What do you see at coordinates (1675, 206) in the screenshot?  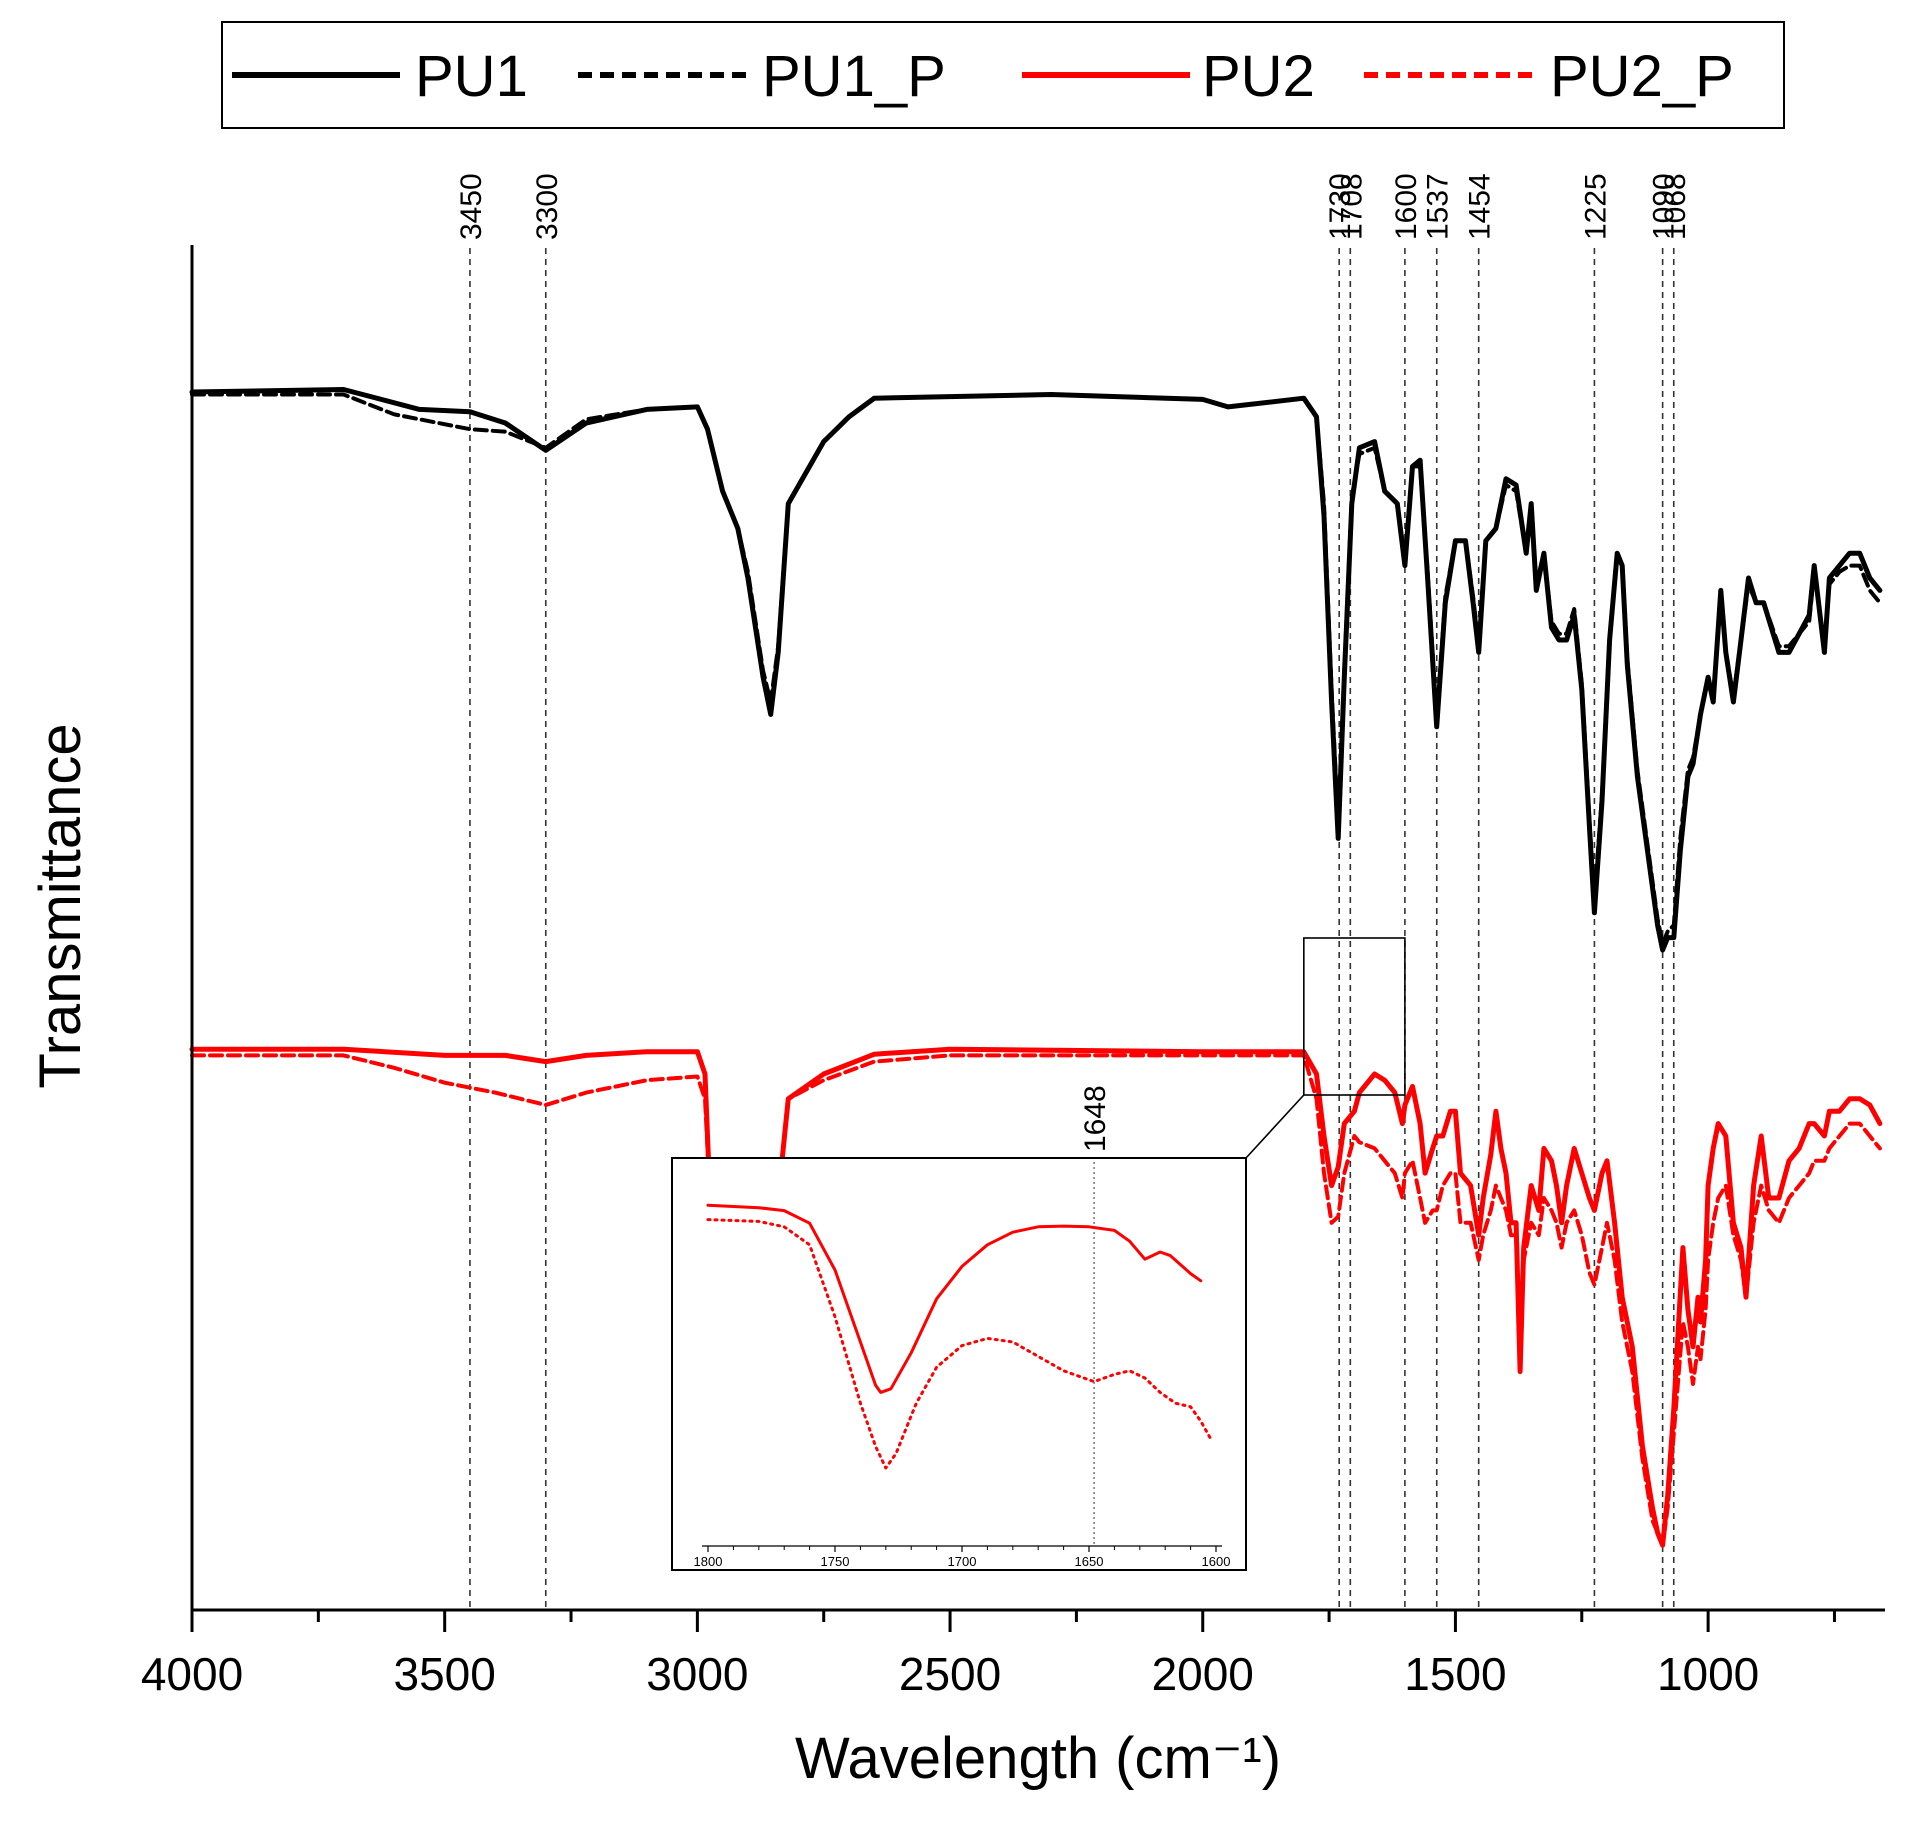 I see `peak-label-1068: 1068` at bounding box center [1675, 206].